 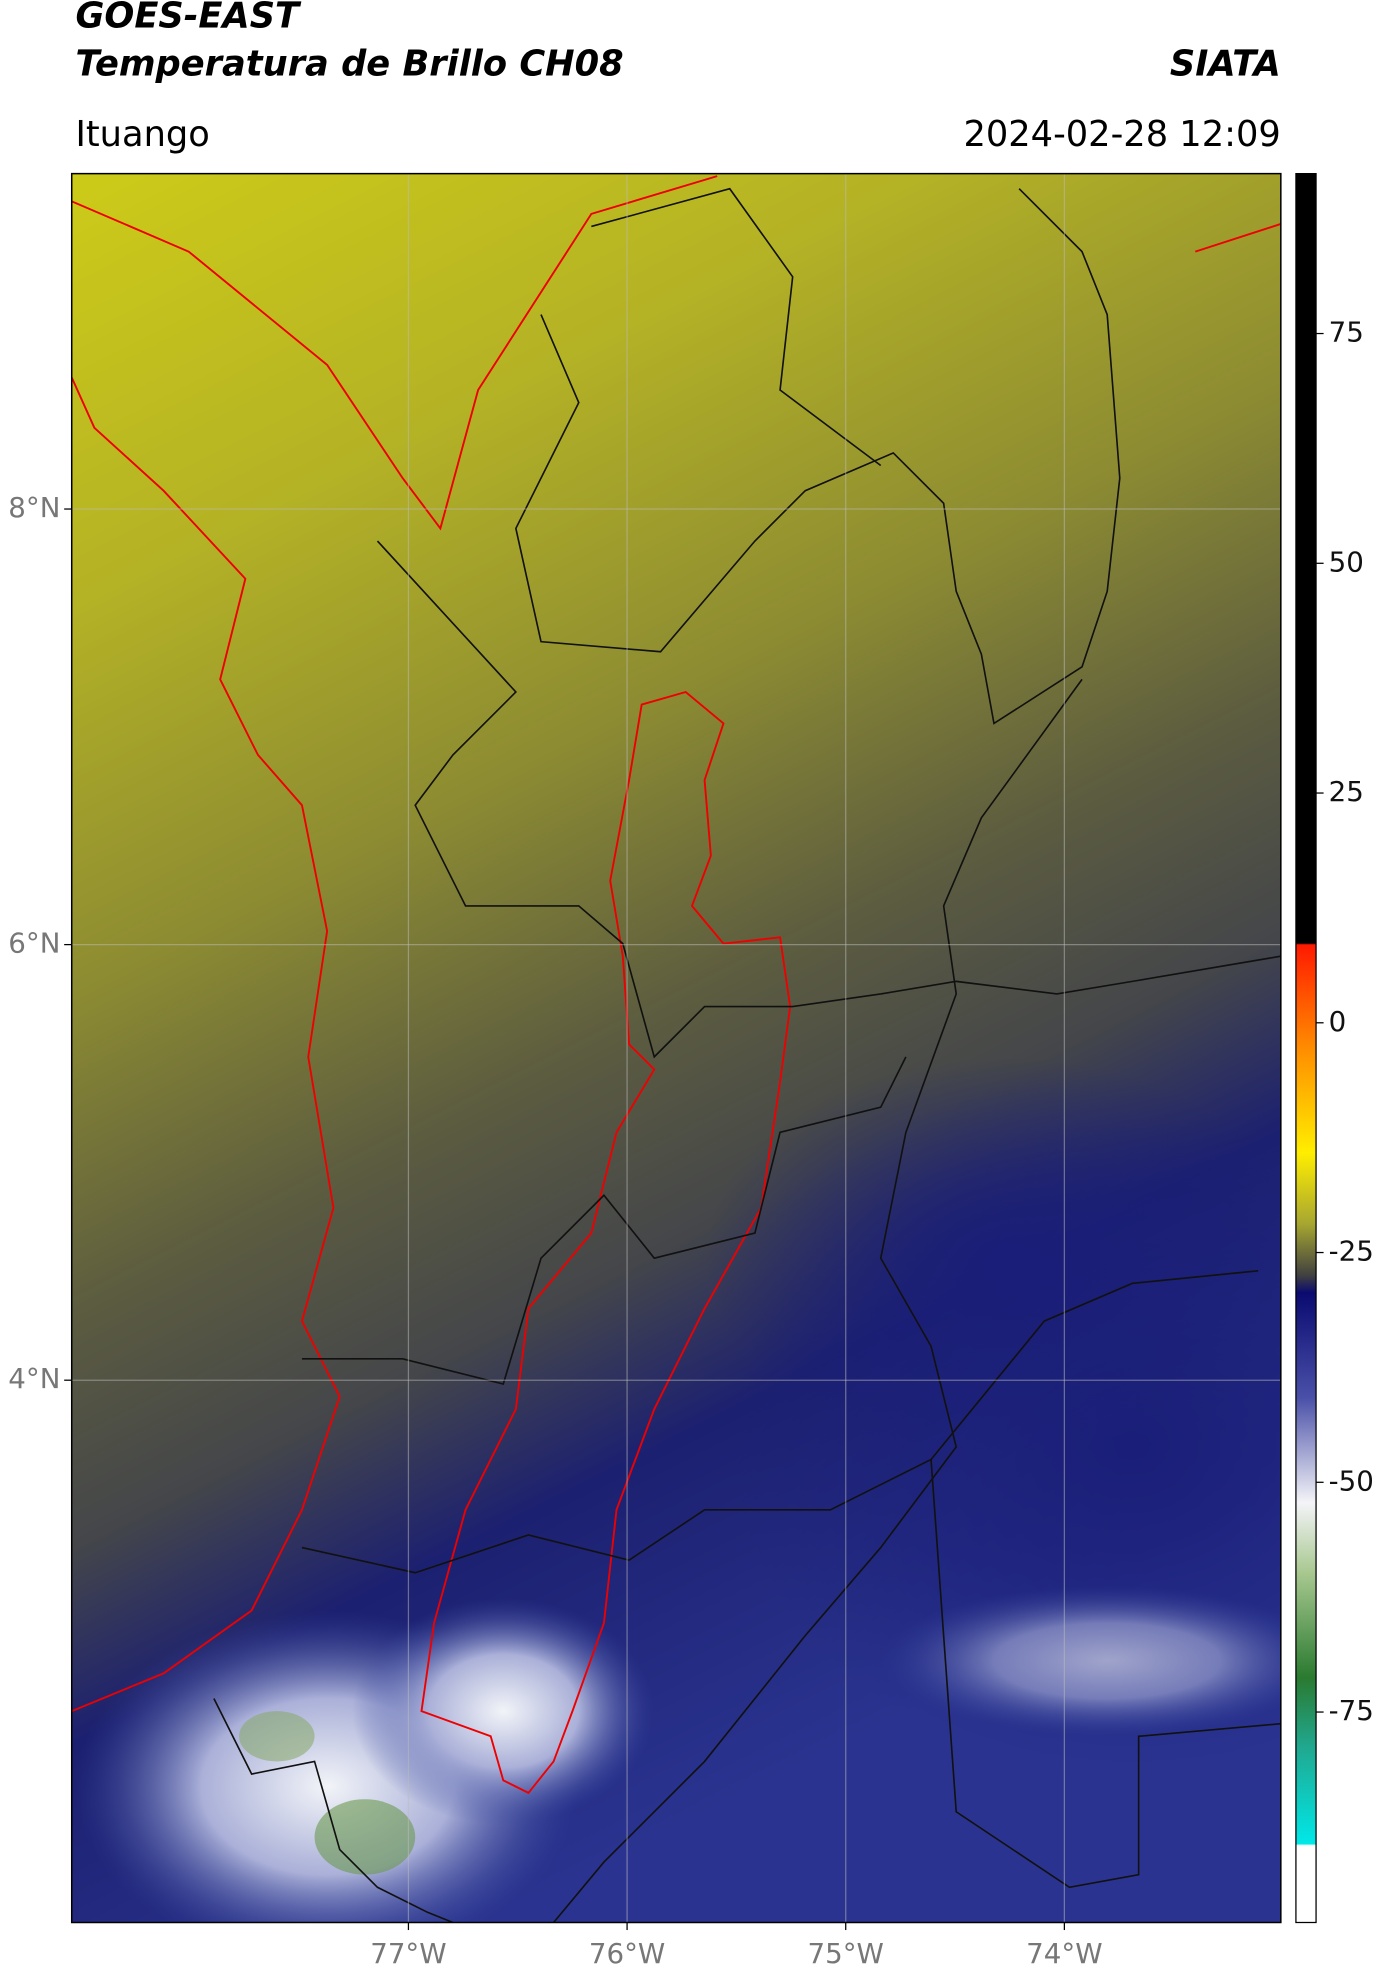 I want to click on colorbar, so click(x=1306, y=1048).